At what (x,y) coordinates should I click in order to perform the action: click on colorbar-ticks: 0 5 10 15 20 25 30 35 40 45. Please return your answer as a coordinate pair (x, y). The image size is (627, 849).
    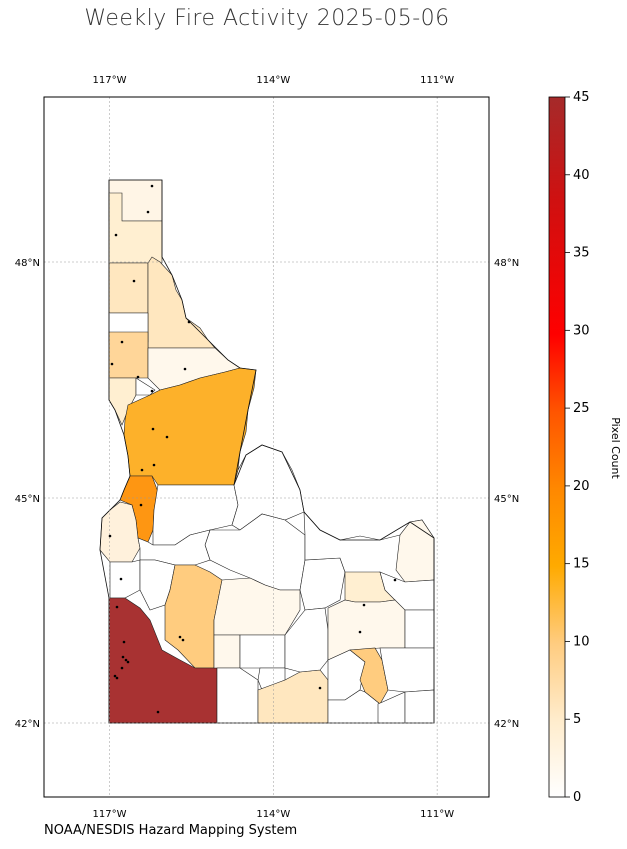
    Looking at the image, I should click on (577, 447).